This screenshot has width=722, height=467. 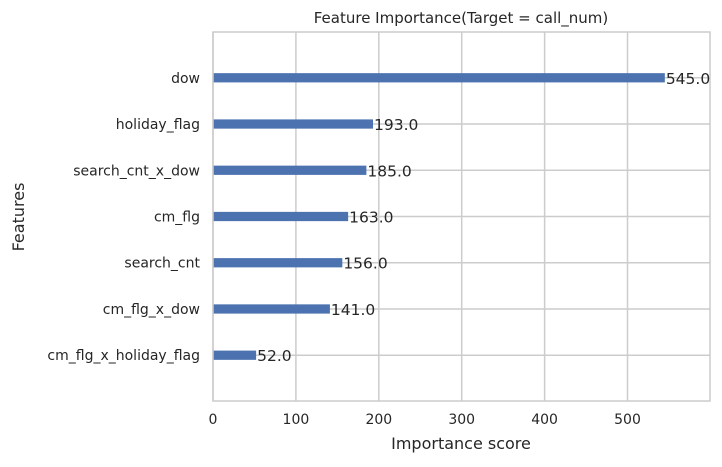 What do you see at coordinates (461, 443) in the screenshot?
I see `x-axis-label: Importance score` at bounding box center [461, 443].